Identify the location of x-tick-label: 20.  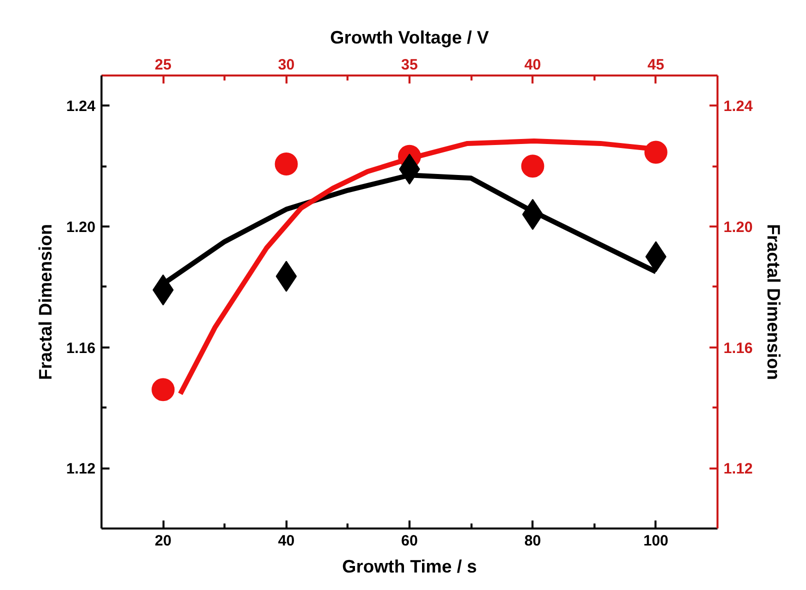
(163, 541).